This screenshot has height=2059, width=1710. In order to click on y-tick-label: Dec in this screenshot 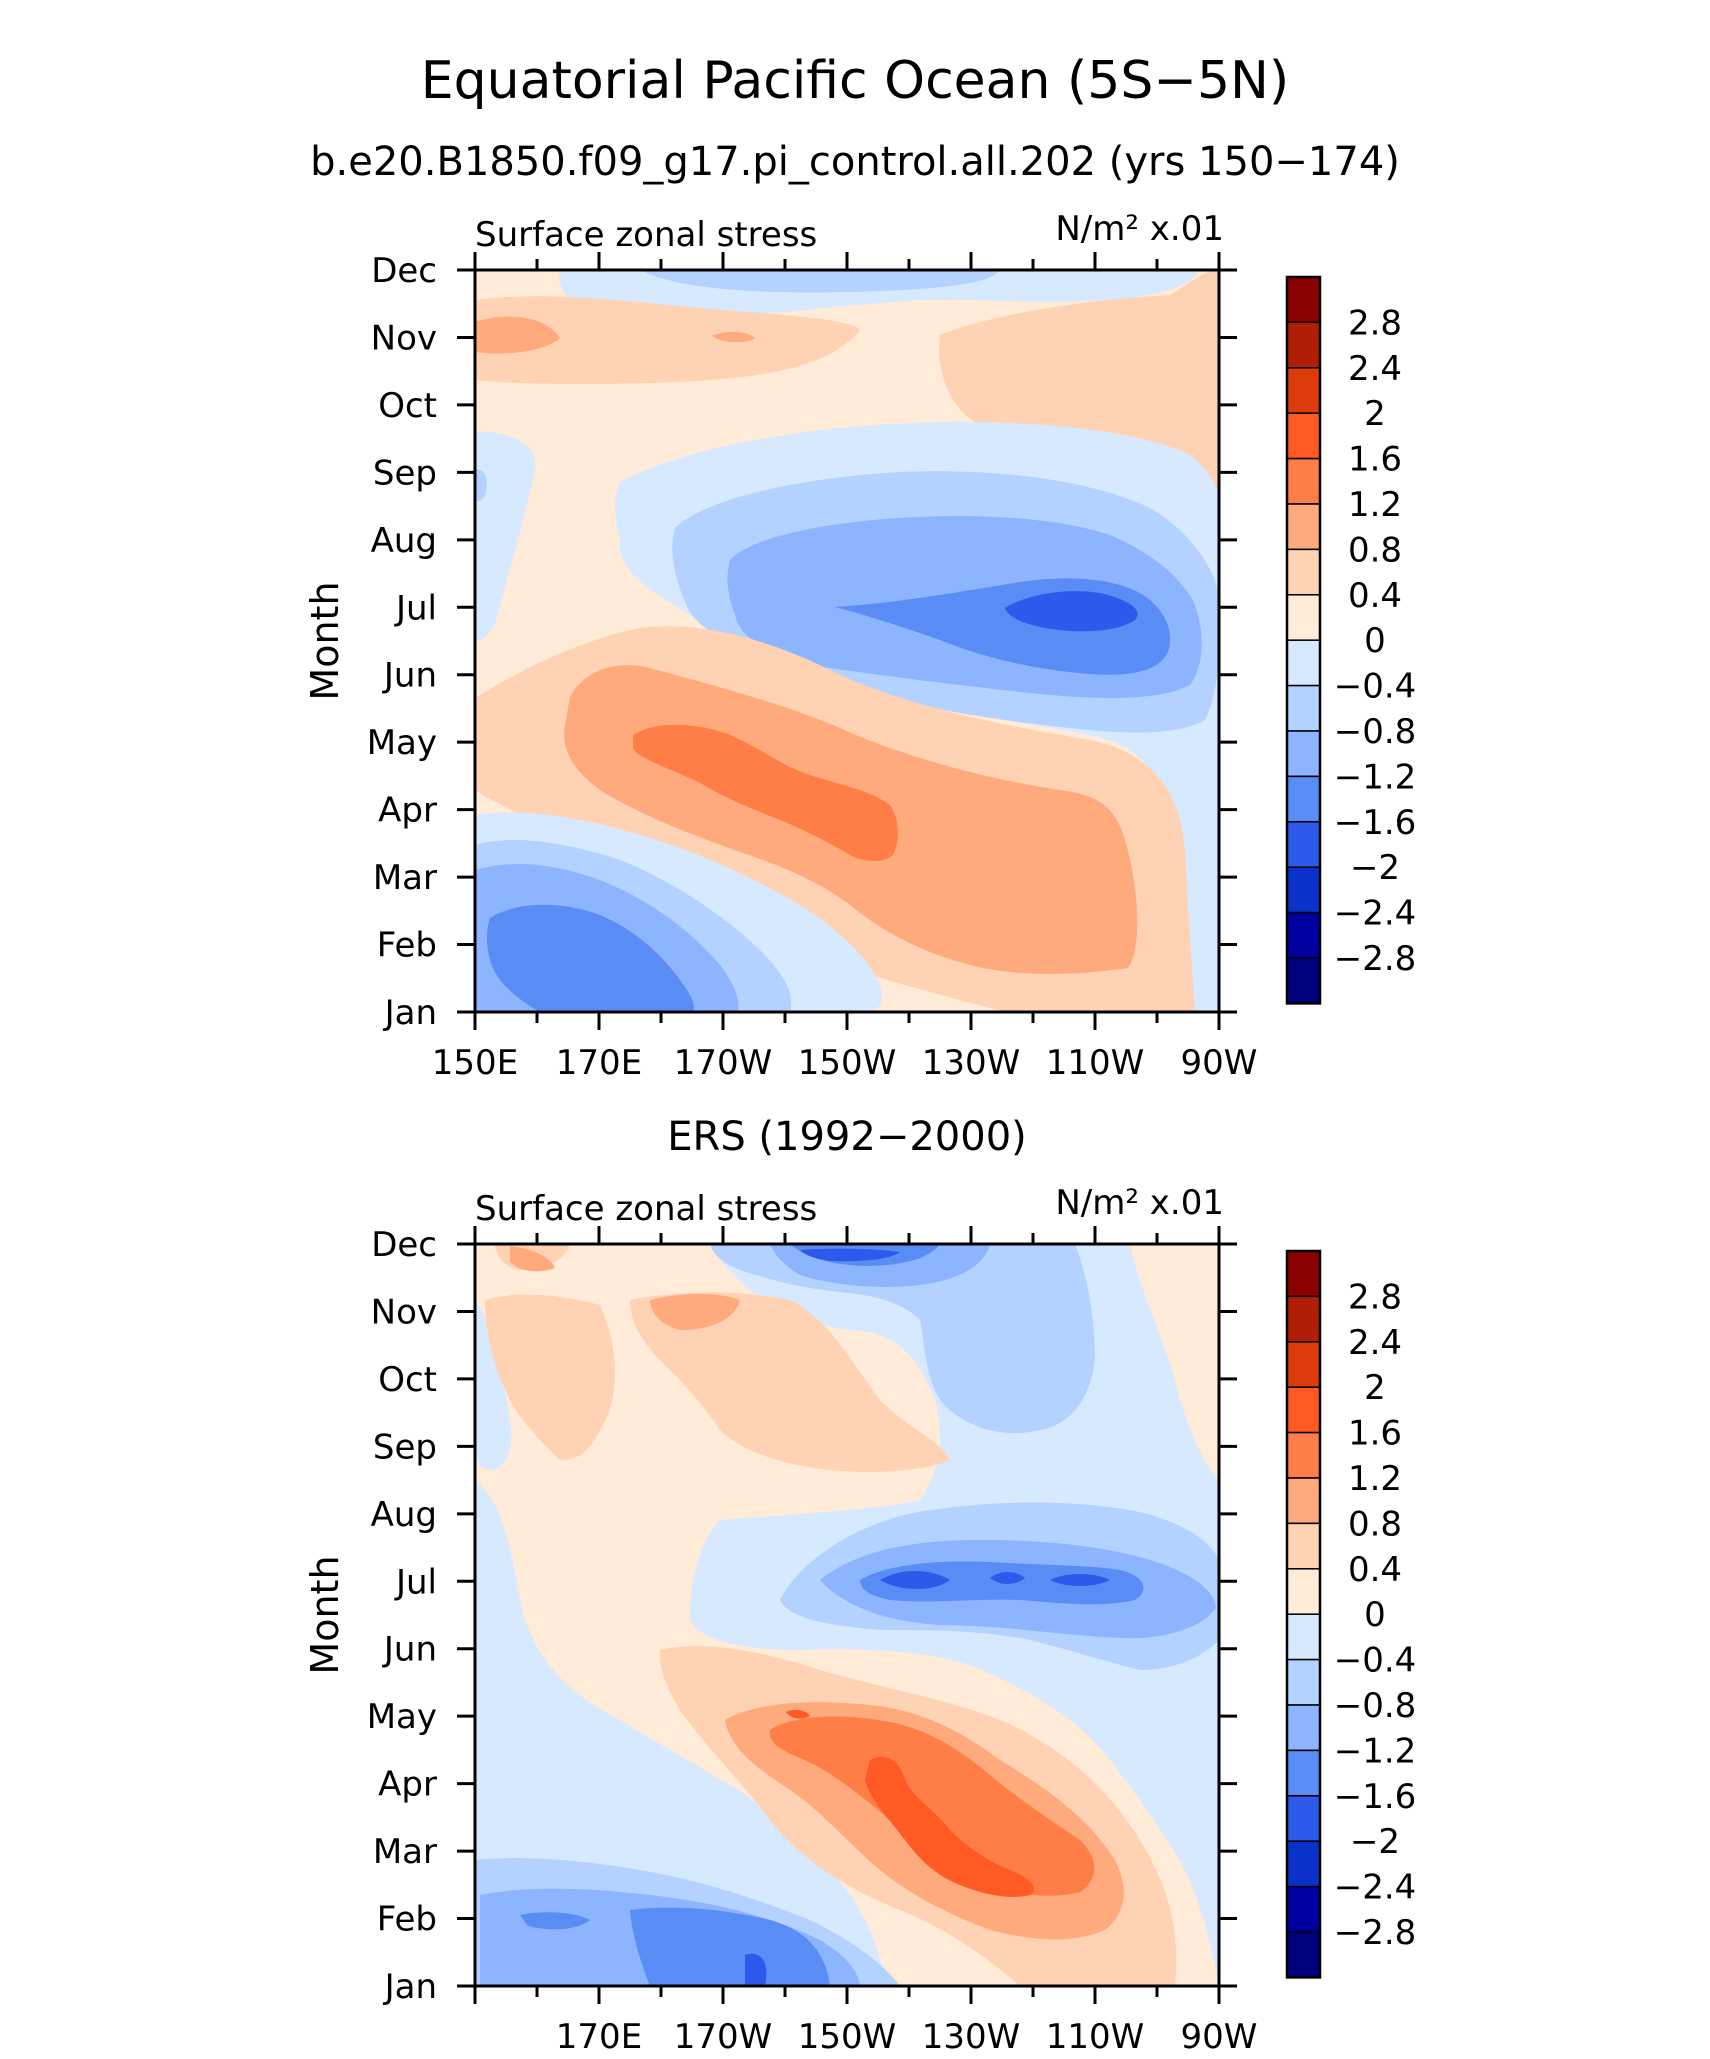, I will do `click(404, 271)`.